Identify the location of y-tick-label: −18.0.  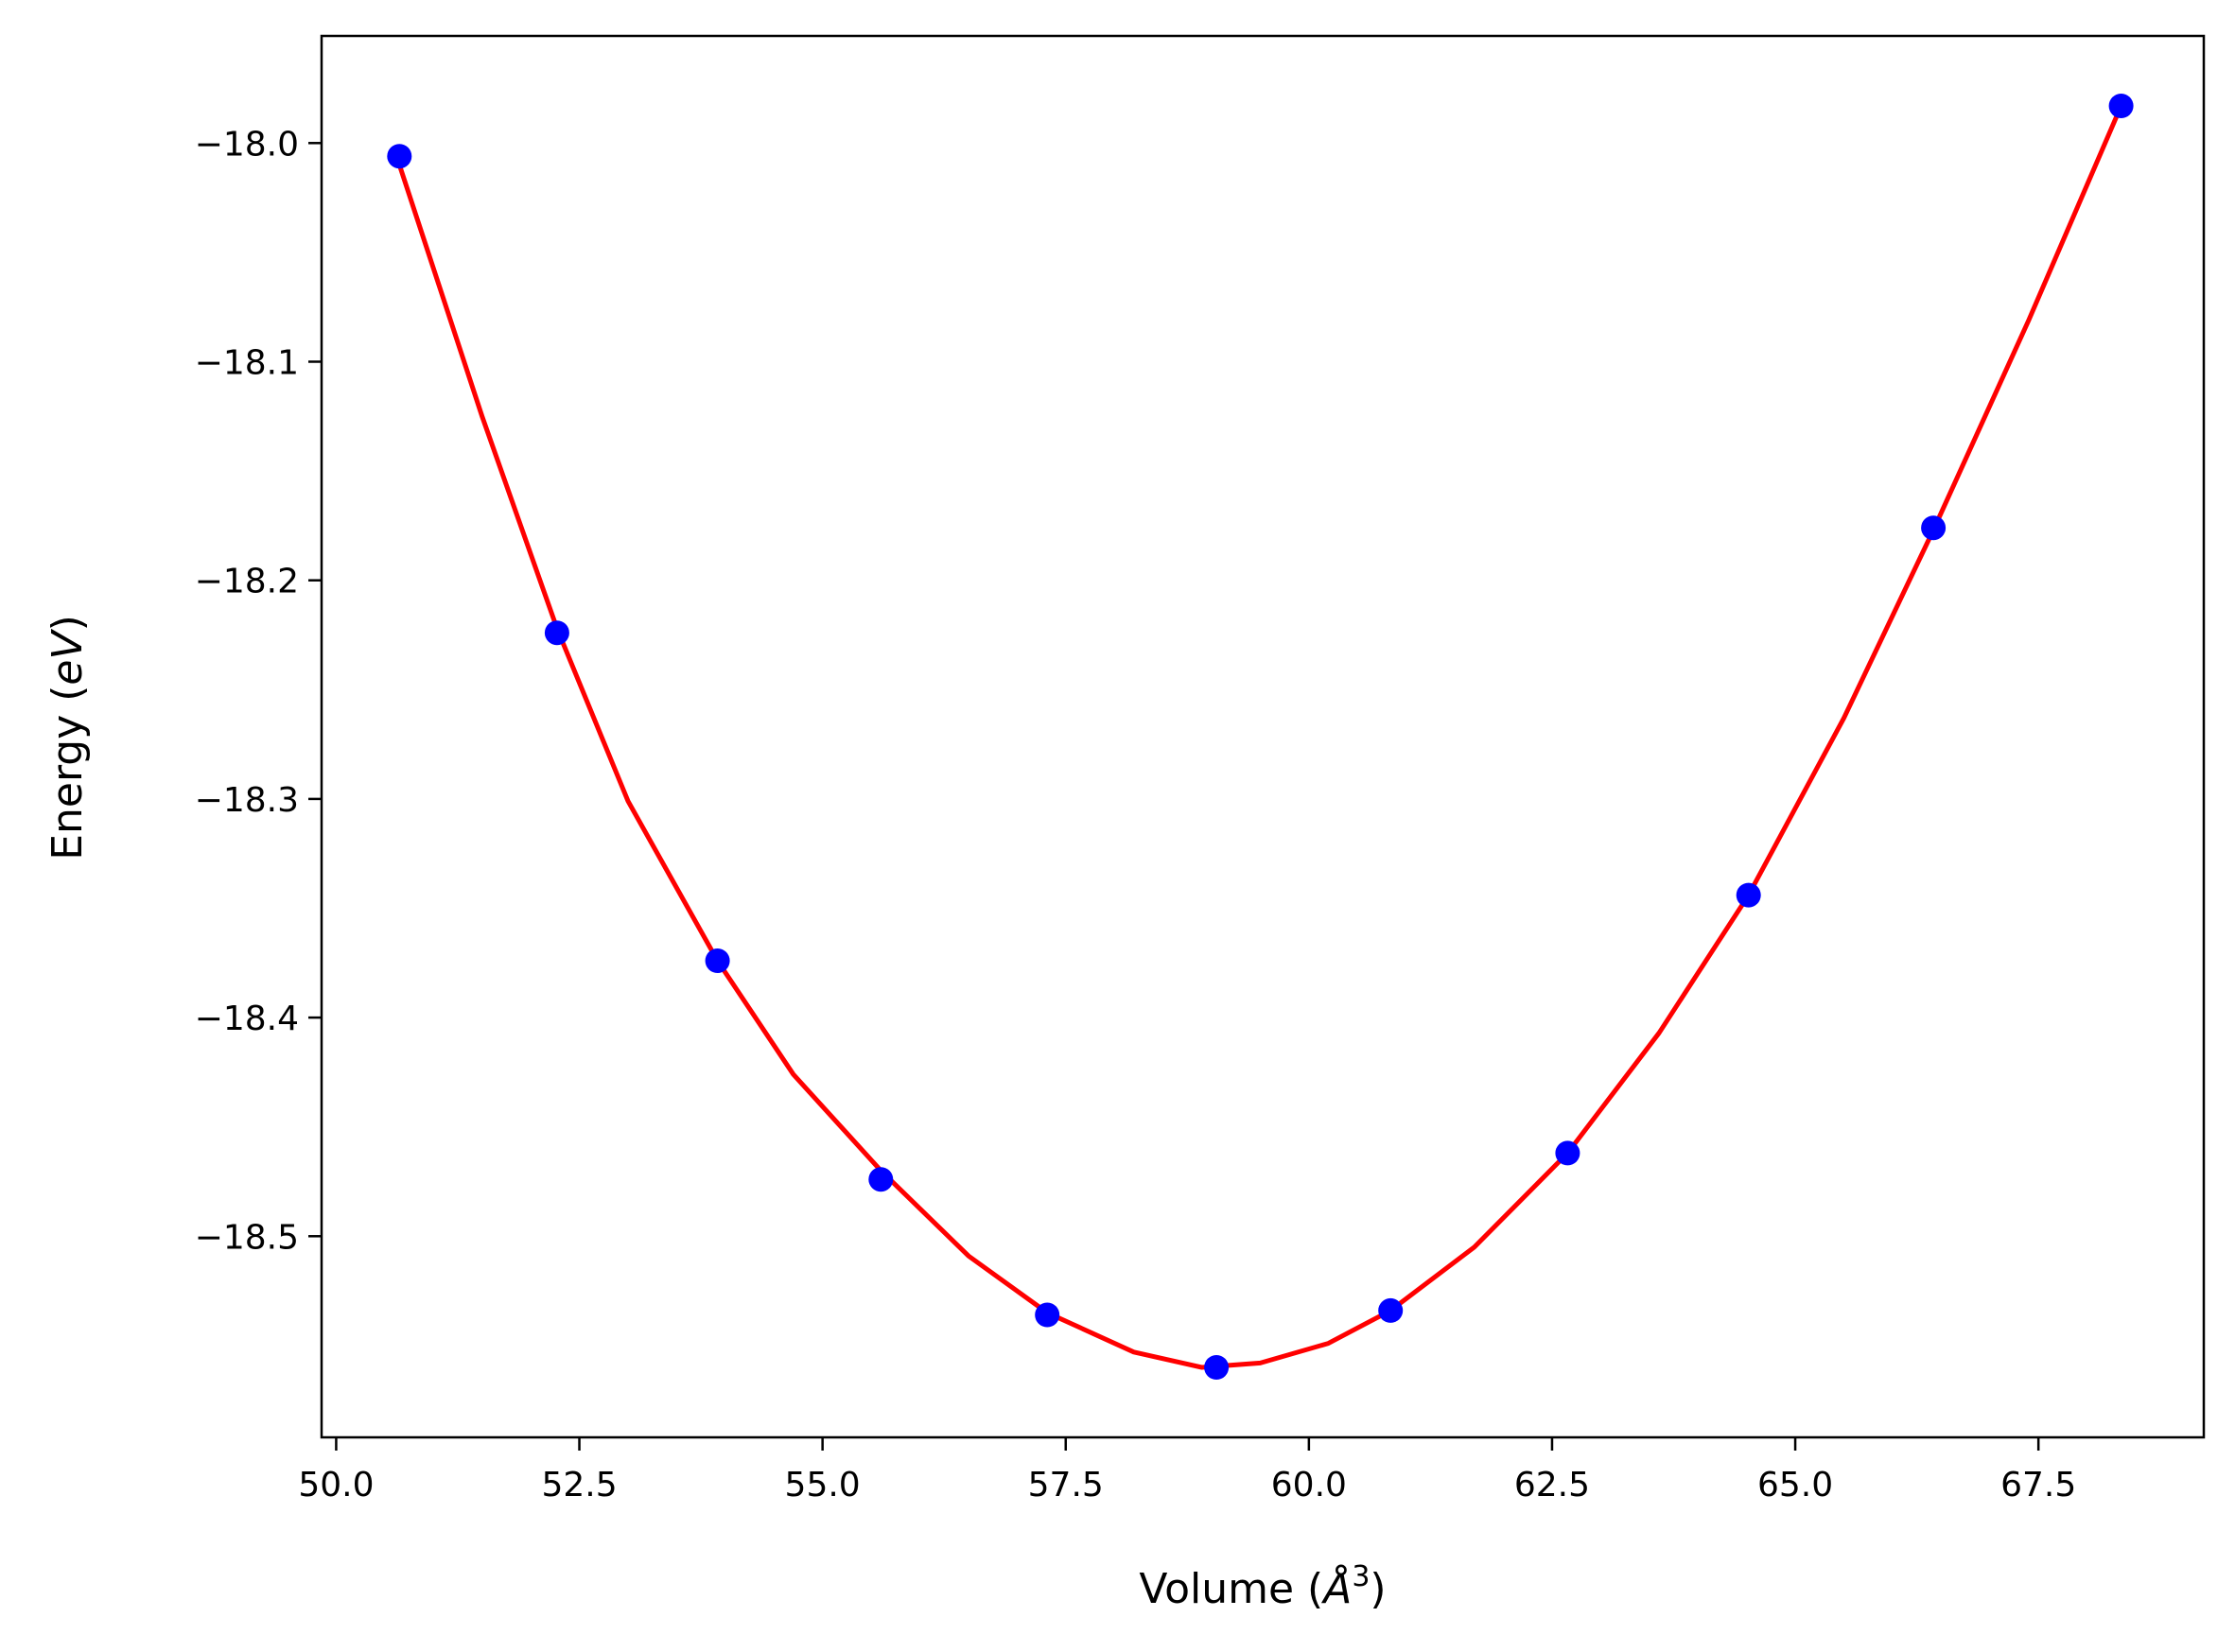
(247, 144).